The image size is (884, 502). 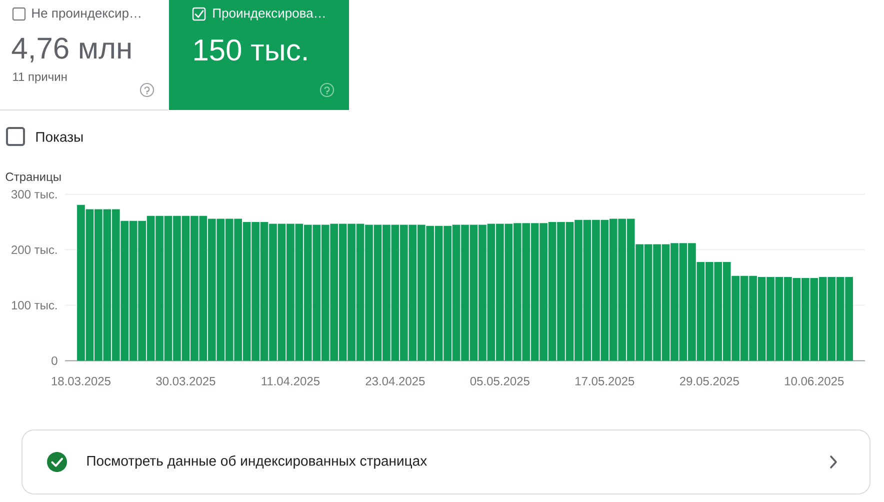 I want to click on text: Показы, so click(x=59, y=137).